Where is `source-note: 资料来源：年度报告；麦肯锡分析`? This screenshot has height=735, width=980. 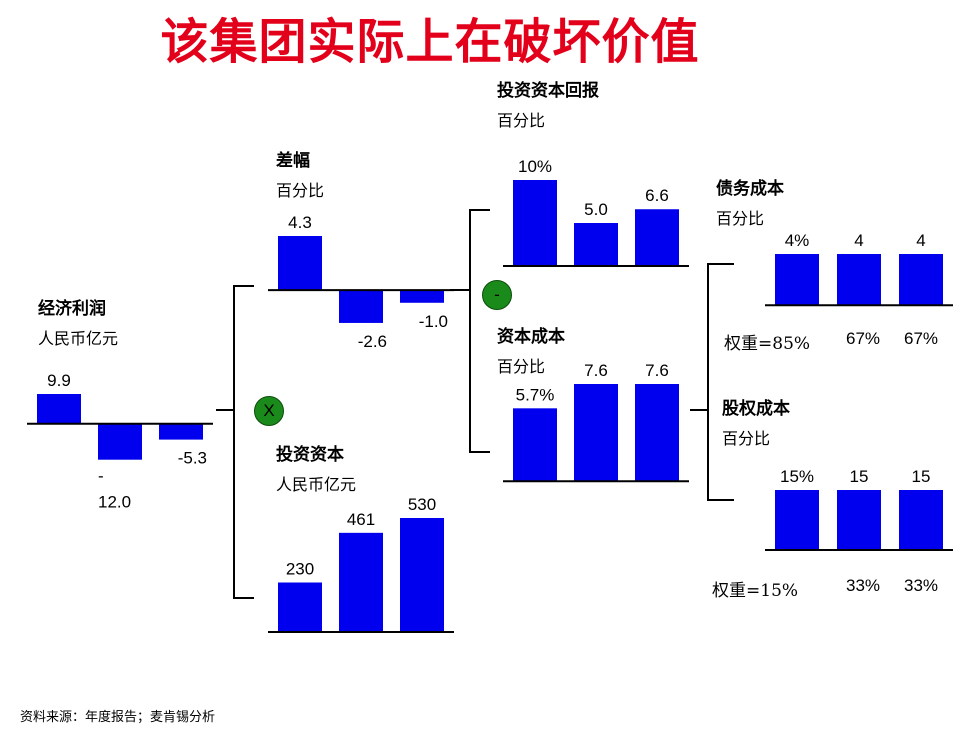 source-note: 资料来源：年度报告；麦肯锡分析 is located at coordinates (118, 717).